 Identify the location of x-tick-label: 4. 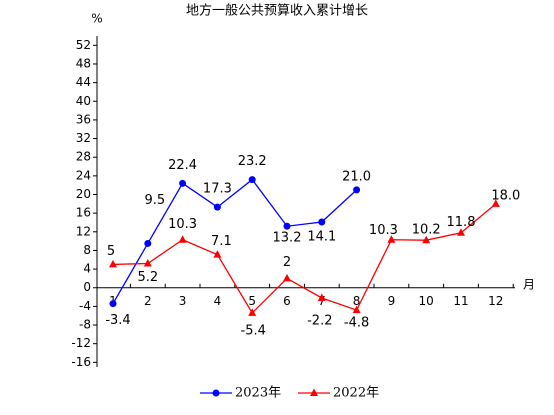
(218, 301).